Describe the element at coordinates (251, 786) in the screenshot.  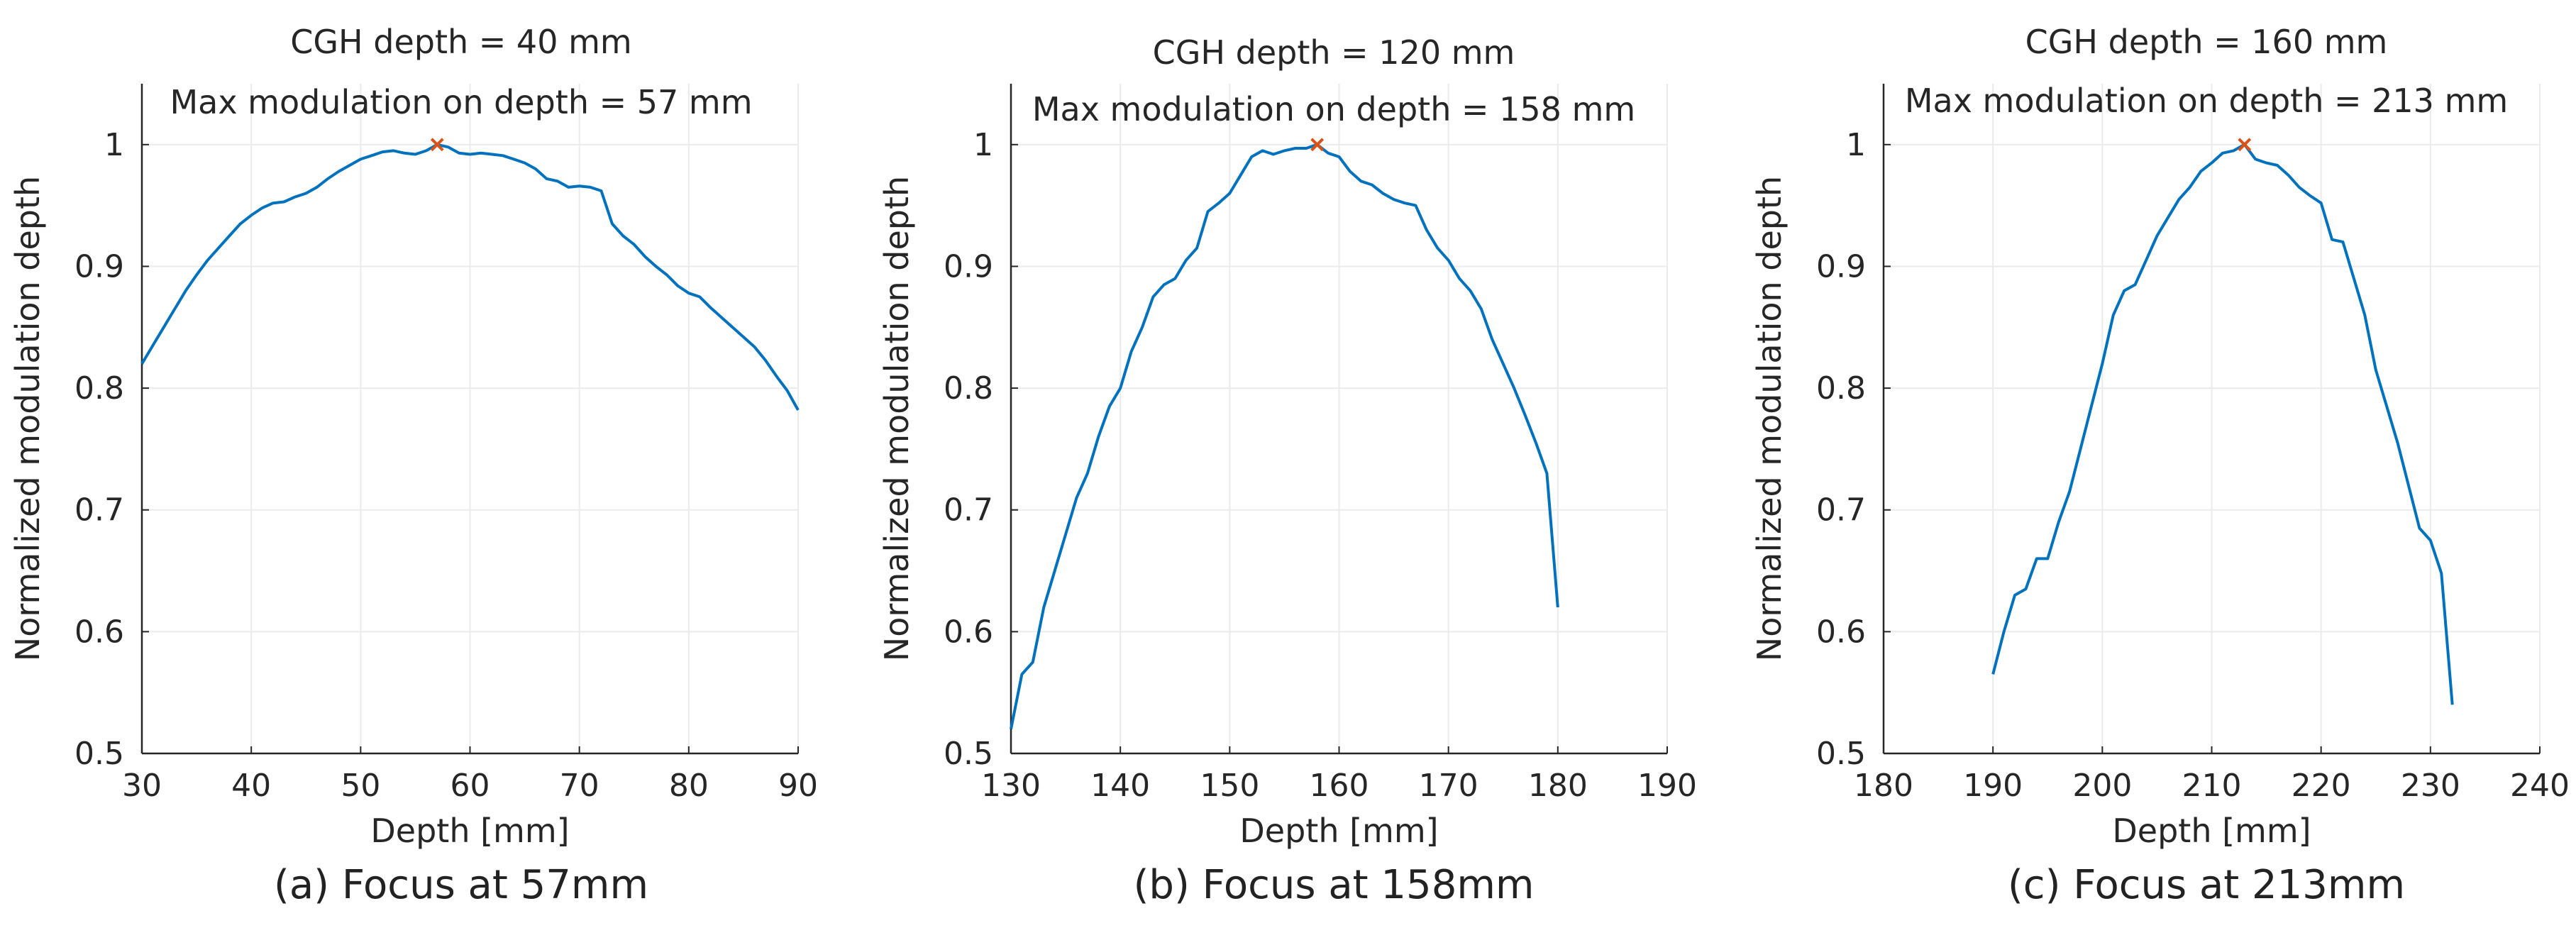
I see `x-tick-label: 40` at that location.